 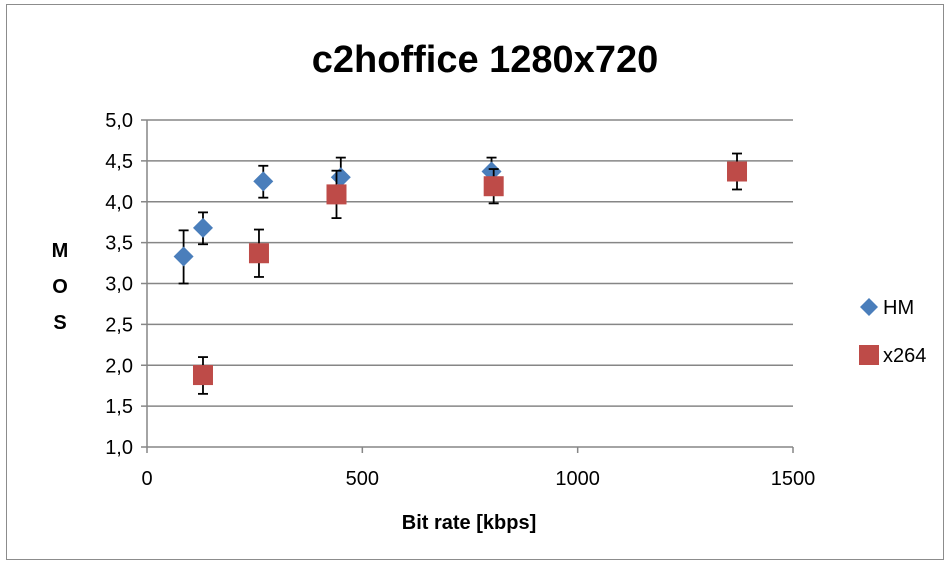 I want to click on y-tick-label: 2,5, so click(x=119, y=325).